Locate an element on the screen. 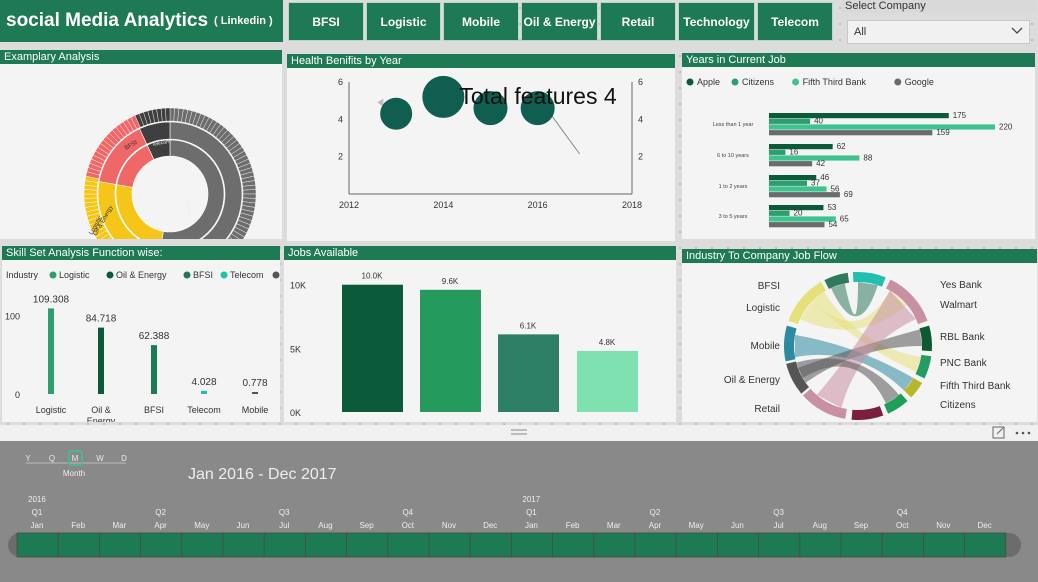  granularity-option-m: M is located at coordinates (75, 458).